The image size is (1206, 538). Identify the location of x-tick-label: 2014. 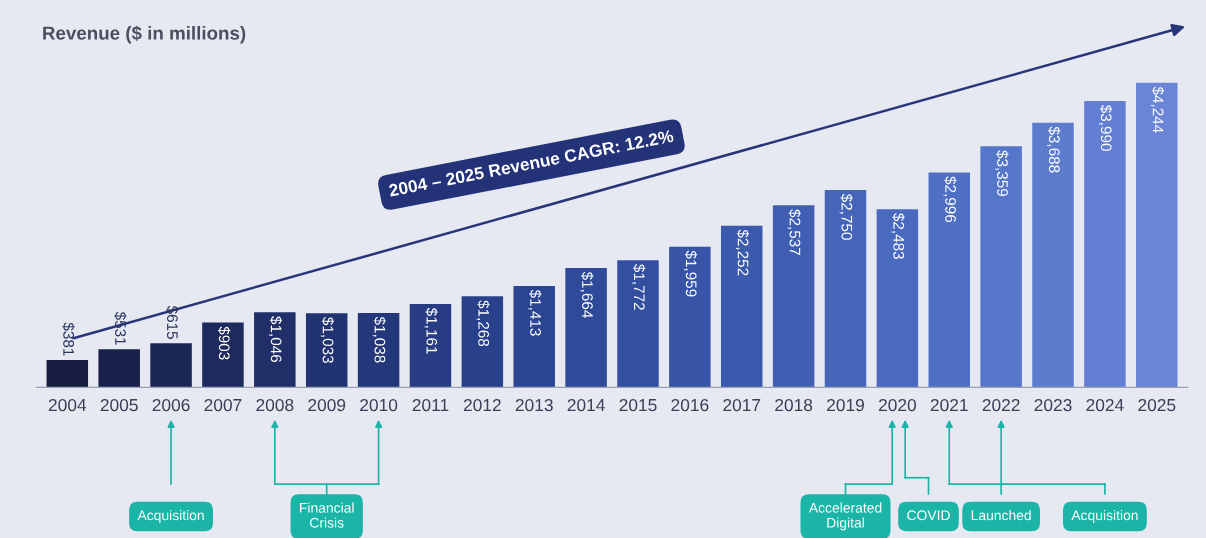
(586, 405).